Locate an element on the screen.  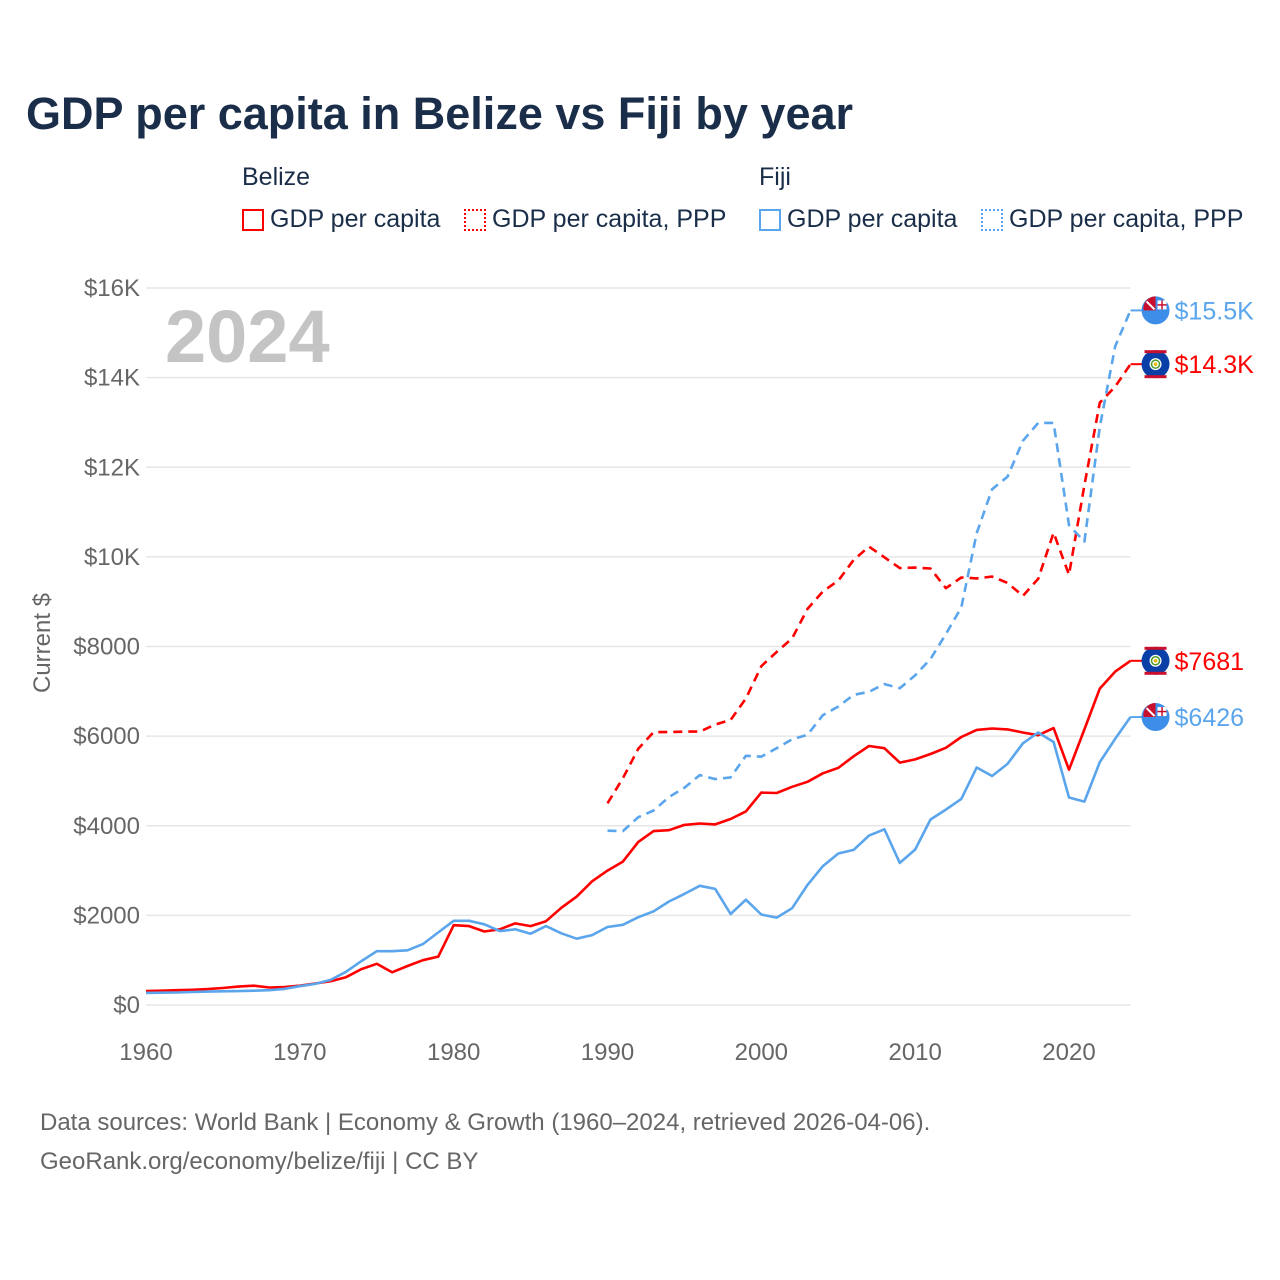
x-tick-label: 2000 is located at coordinates (761, 1052).